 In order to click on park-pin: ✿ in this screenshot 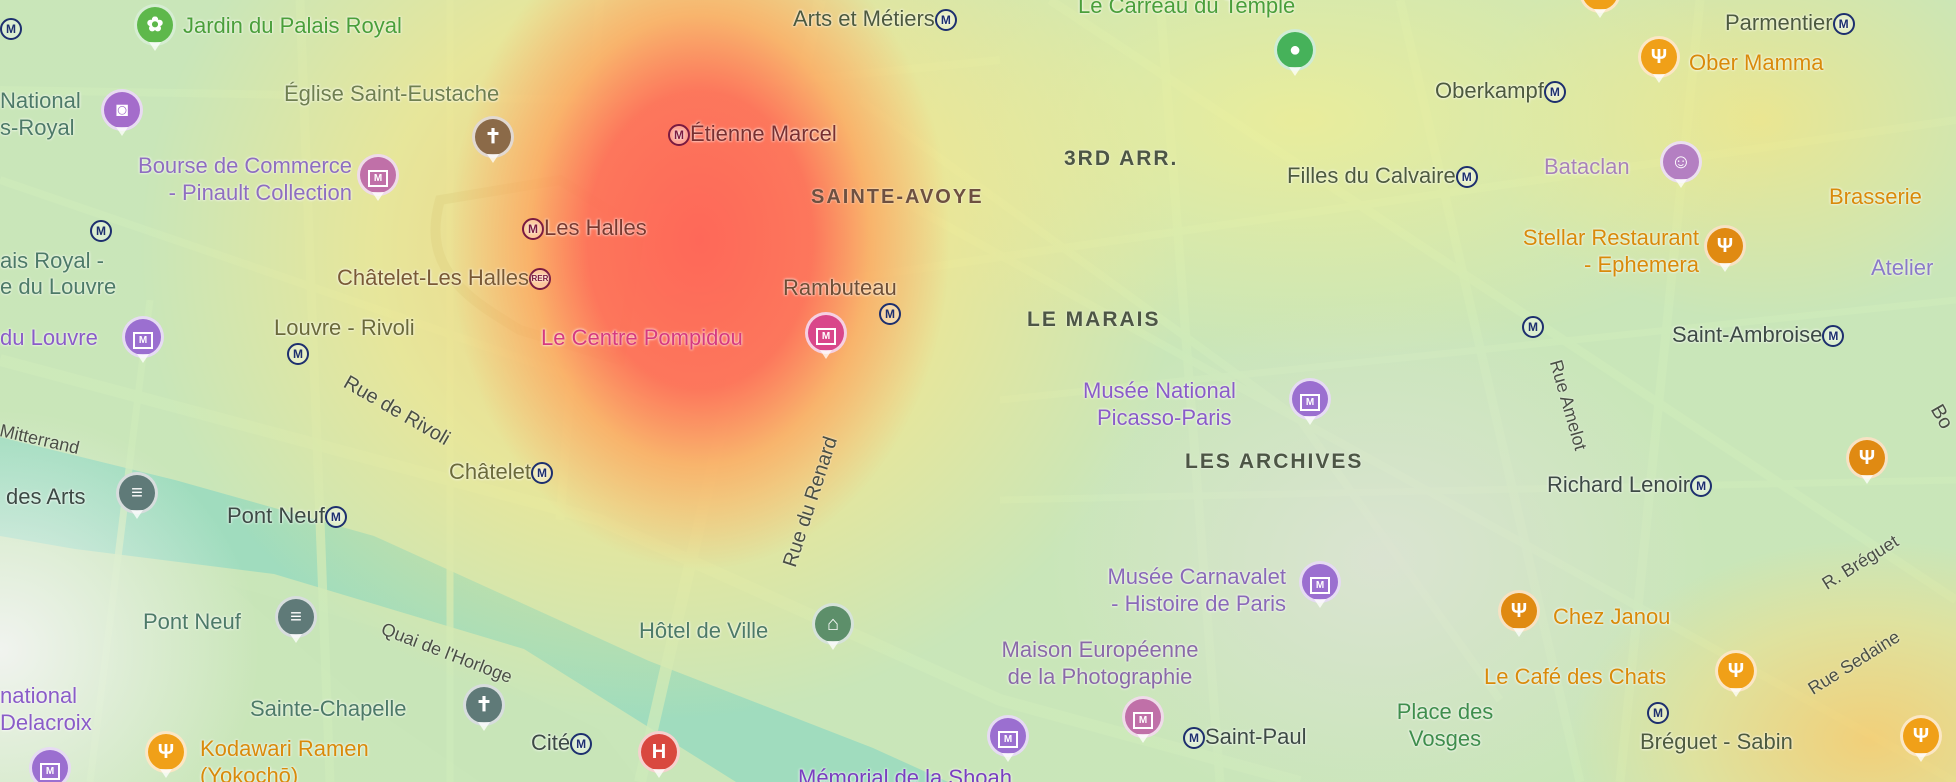, I will do `click(155, 30)`.